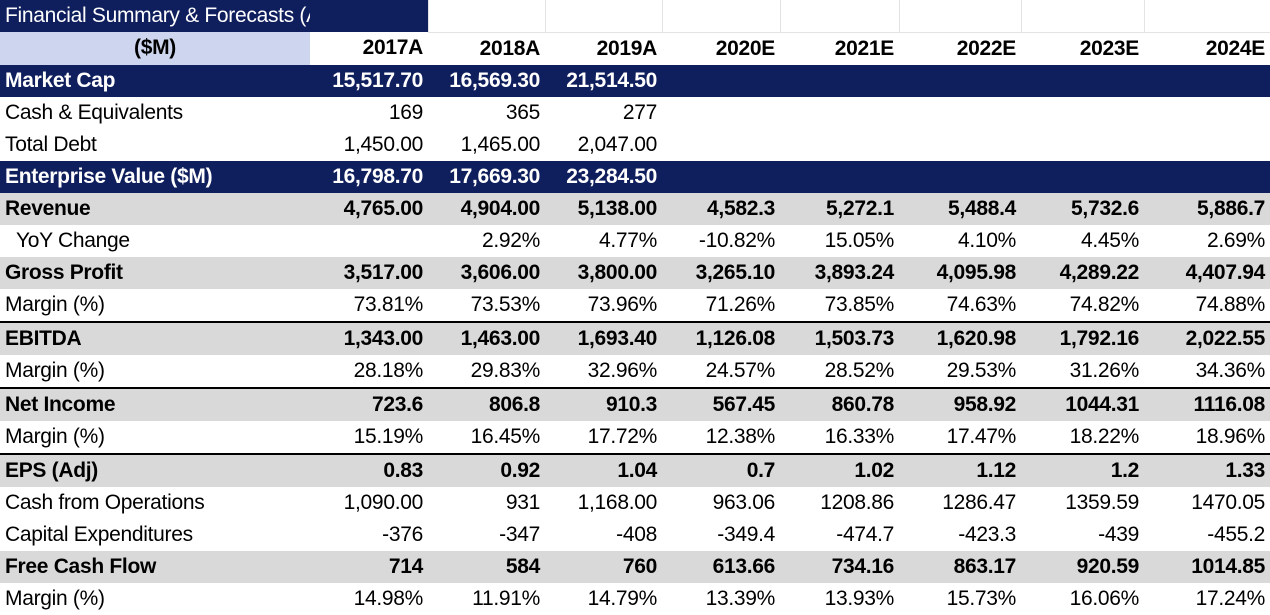 The image size is (1270, 615). I want to click on table-cell: 17.47%, so click(981, 436).